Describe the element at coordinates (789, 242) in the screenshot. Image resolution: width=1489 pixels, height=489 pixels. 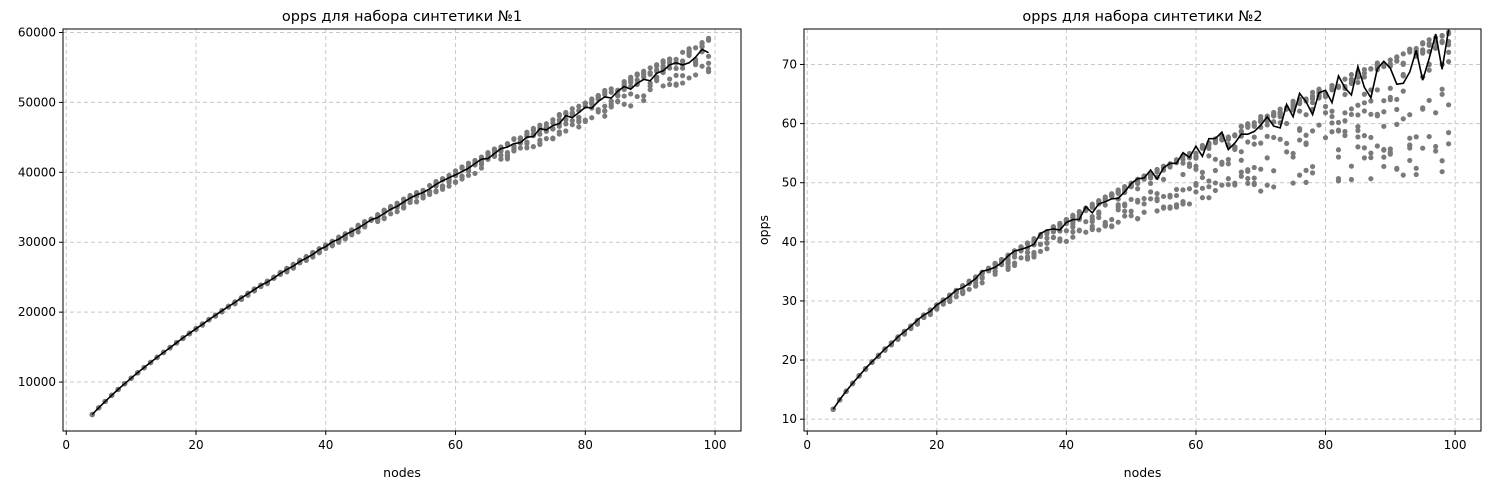
I see `y-tick-label: 40` at that location.